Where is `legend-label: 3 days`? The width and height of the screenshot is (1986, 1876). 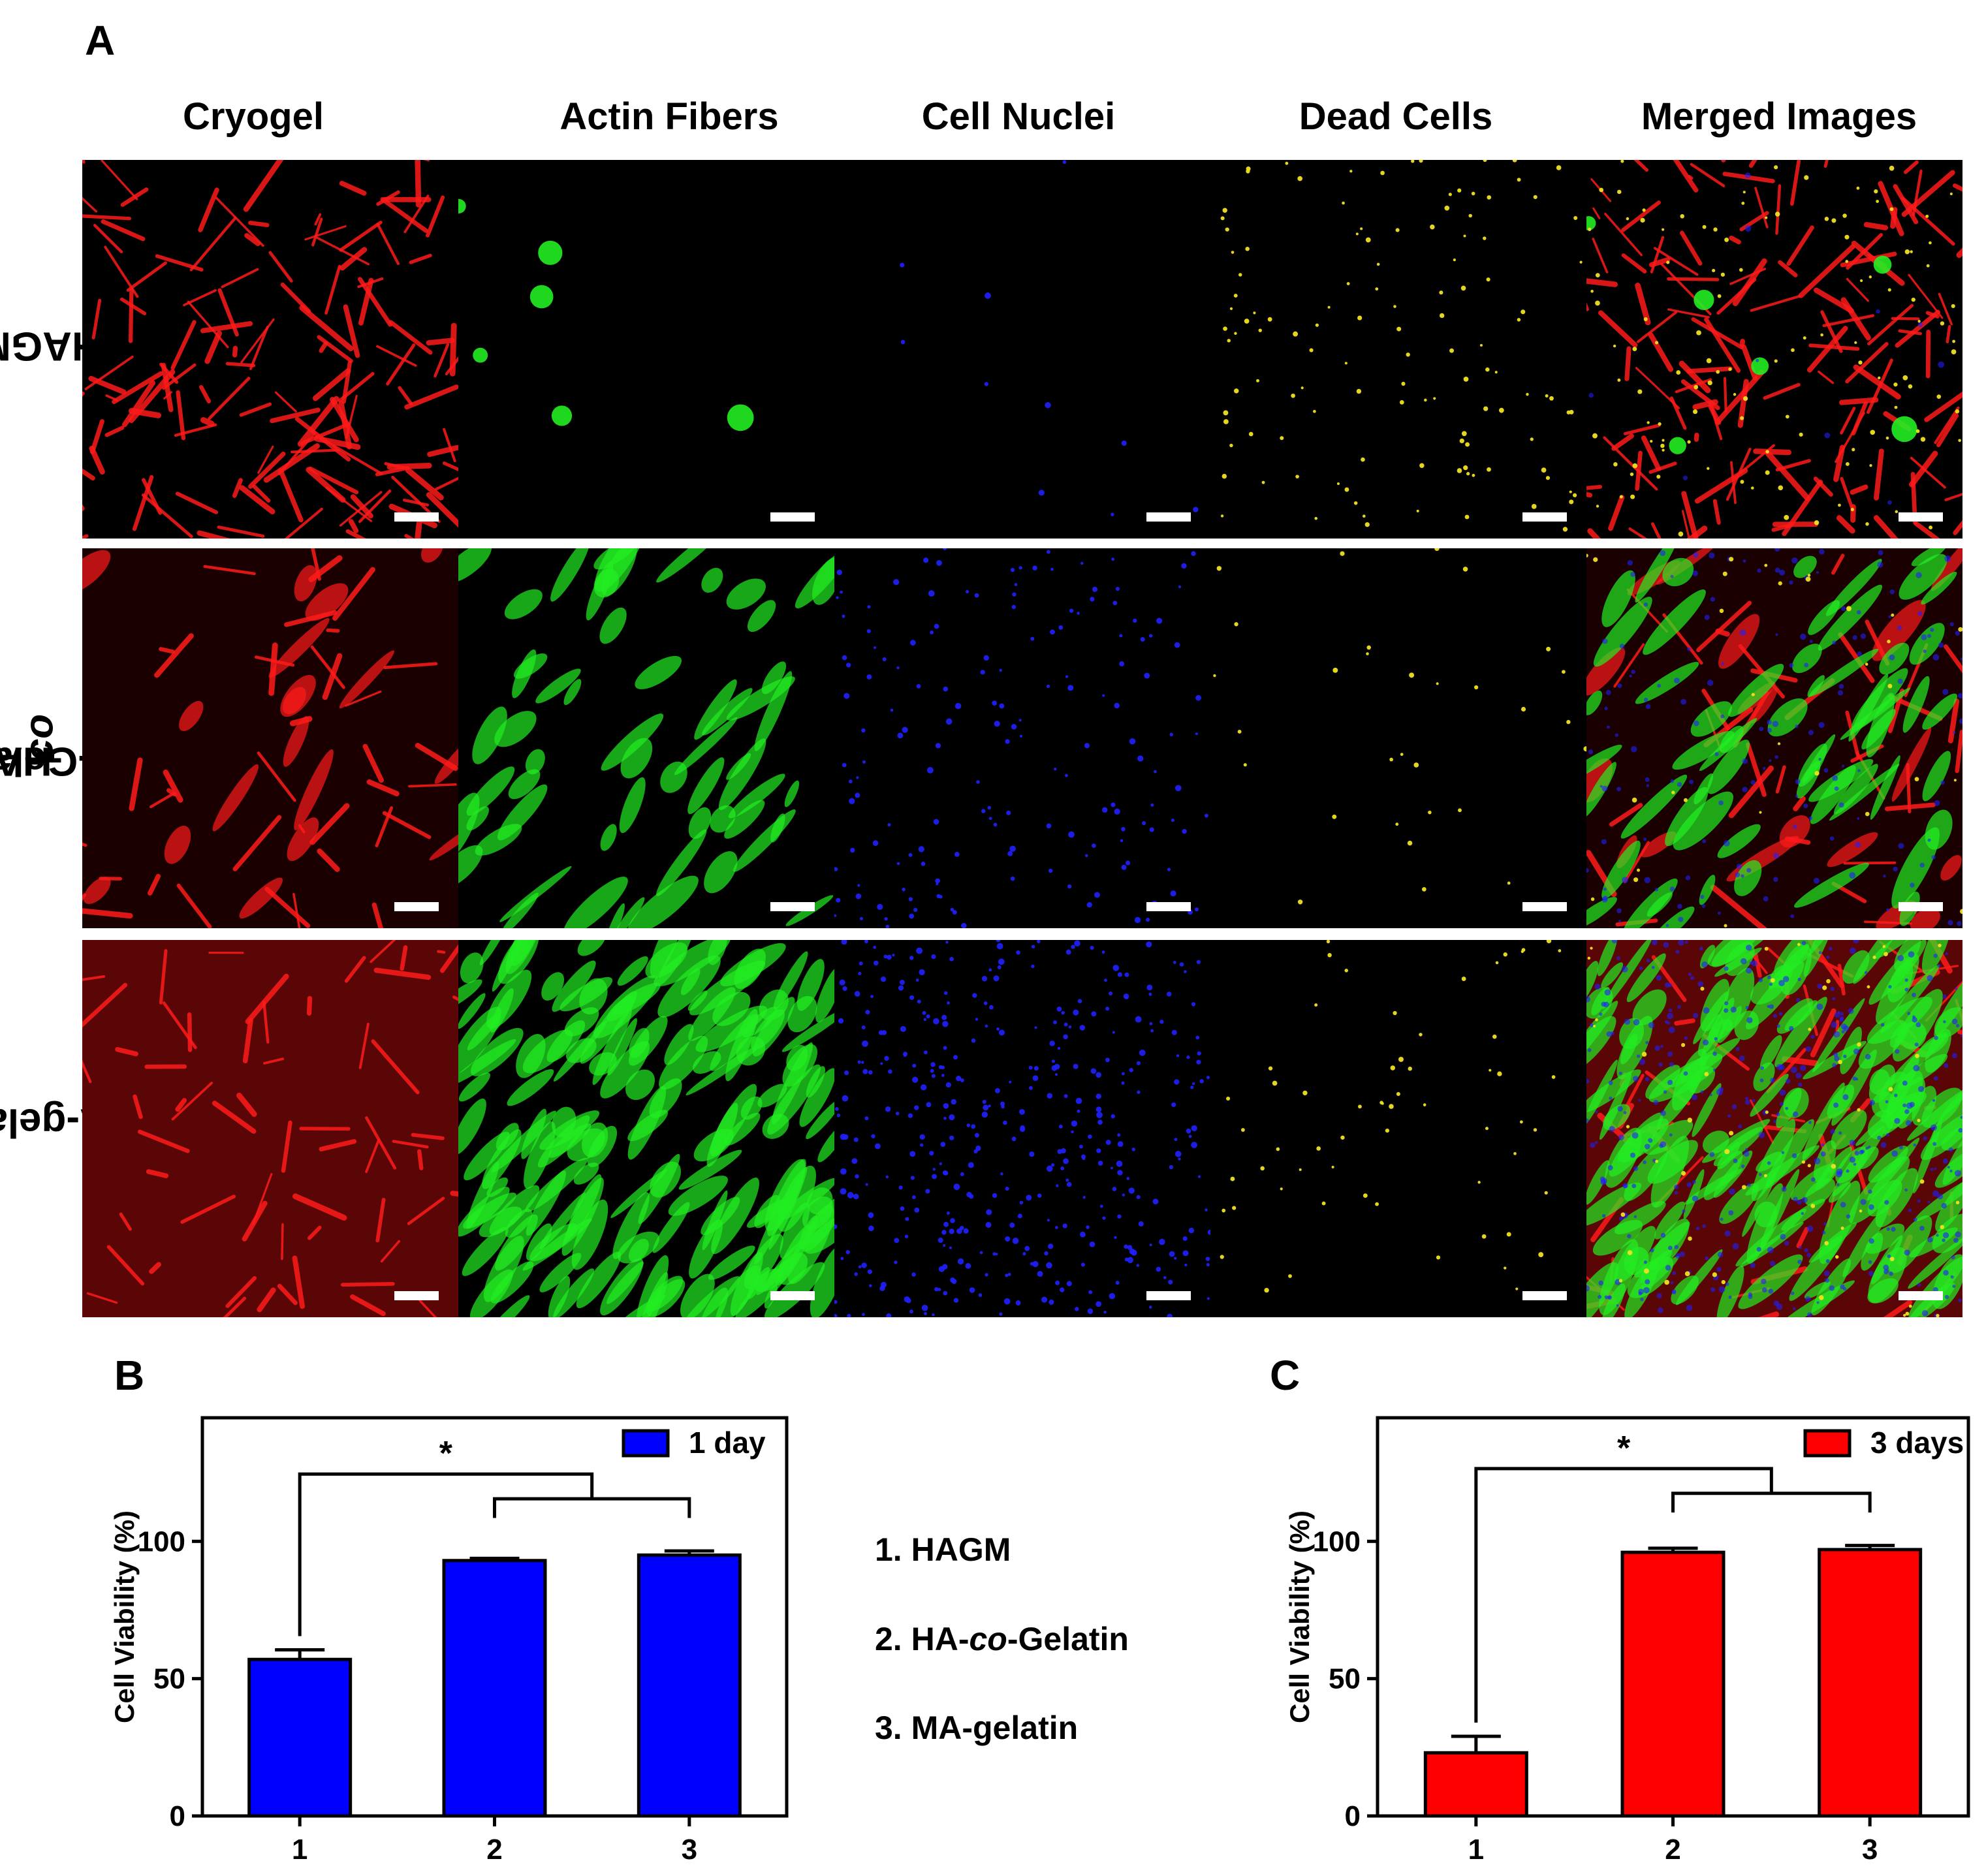
legend-label: 3 days is located at coordinates (1917, 1443).